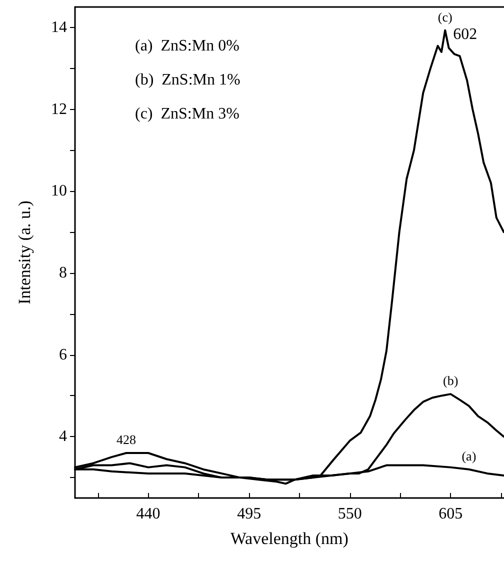  I want to click on x-tick-label: 495, so click(249, 514).